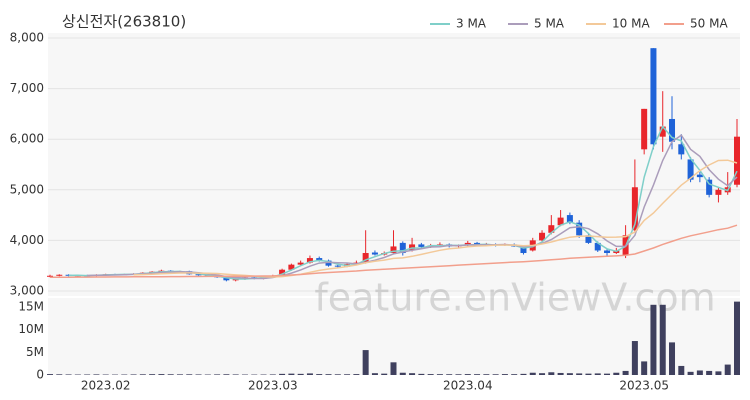  What do you see at coordinates (27, 139) in the screenshot?
I see `y-tick-label: 6,000` at bounding box center [27, 139].